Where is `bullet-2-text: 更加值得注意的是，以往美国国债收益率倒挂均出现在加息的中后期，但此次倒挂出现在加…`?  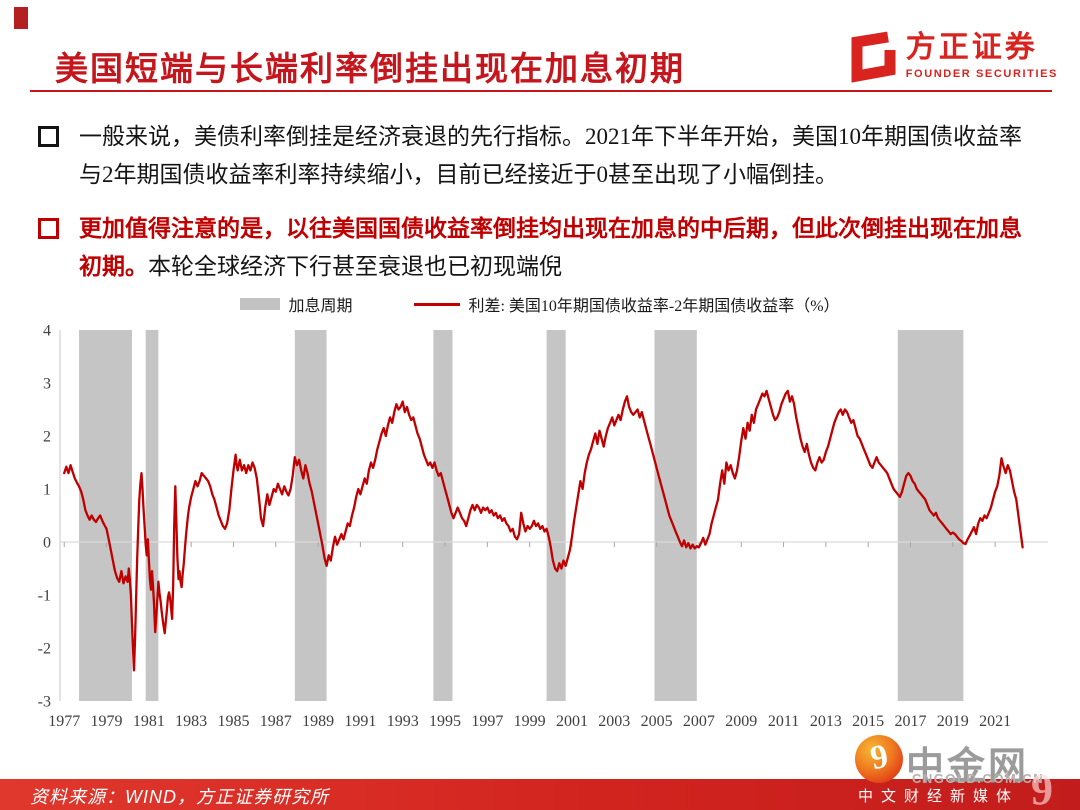
bullet-2-text: 更加值得注意的是，以往美国国债收益率倒挂均出现在加息的中后期，但此次倒挂出现在加… is located at coordinates (556, 248).